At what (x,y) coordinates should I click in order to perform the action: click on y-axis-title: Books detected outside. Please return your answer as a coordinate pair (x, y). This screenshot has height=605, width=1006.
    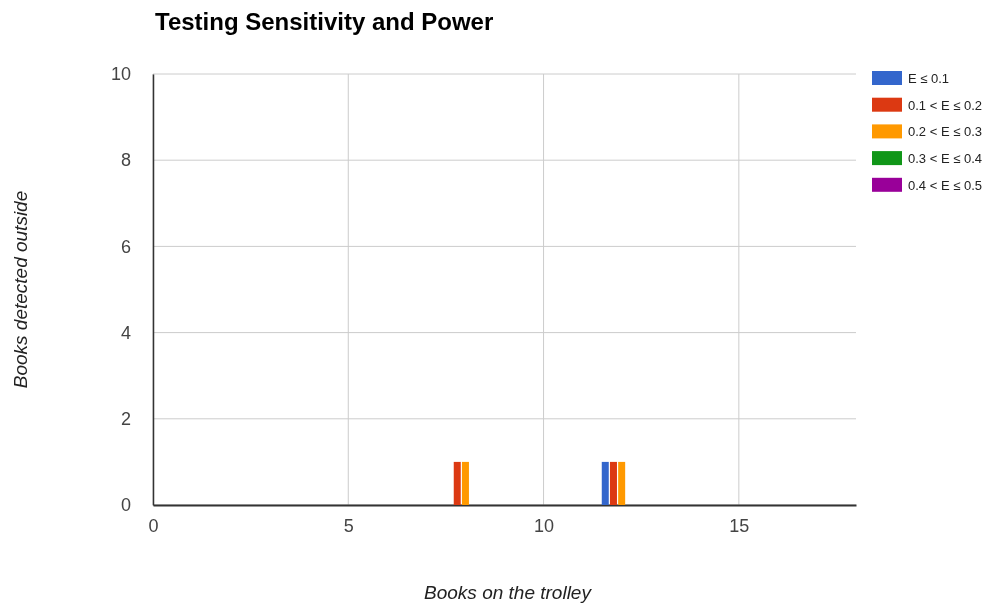
    Looking at the image, I should click on (20, 289).